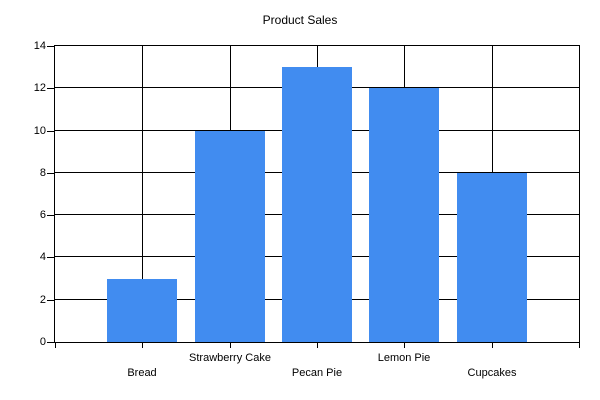 The image size is (600, 400). What do you see at coordinates (39, 131) in the screenshot?
I see `y-axis-label: 10` at bounding box center [39, 131].